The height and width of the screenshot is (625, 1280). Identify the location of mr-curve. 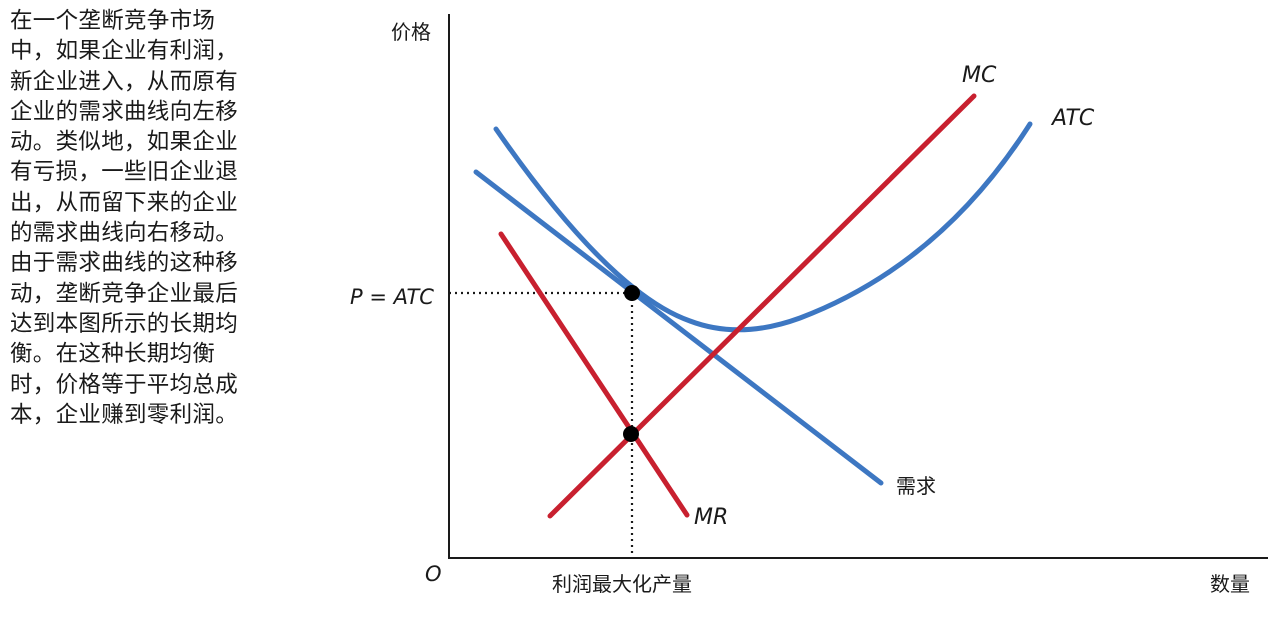
(594, 374).